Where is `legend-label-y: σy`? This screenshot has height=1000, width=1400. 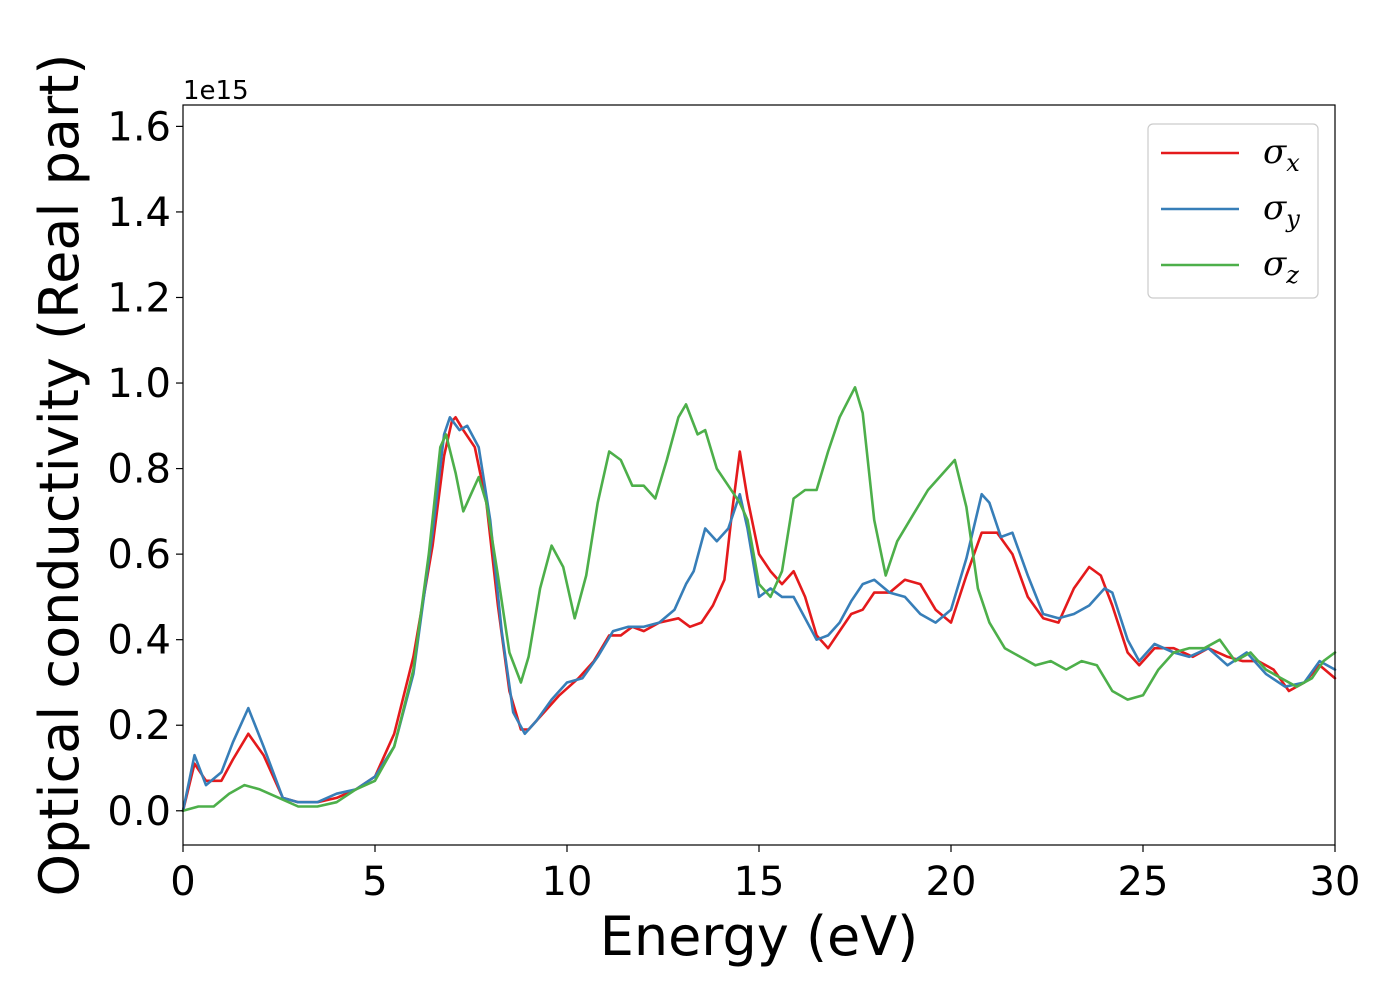
legend-label-y: σy is located at coordinates (1281, 210).